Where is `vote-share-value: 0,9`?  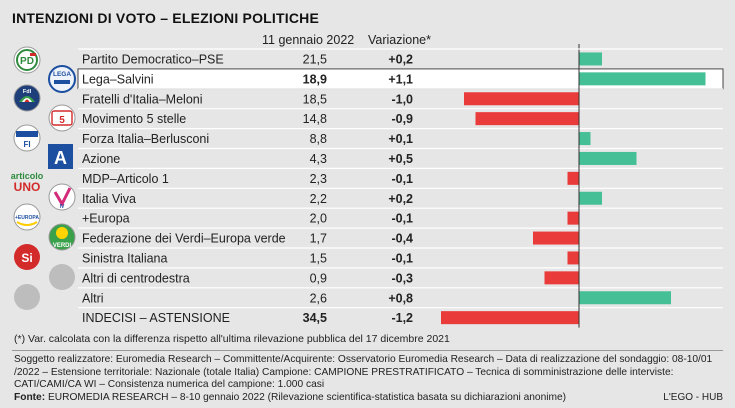
vote-share-value: 0,9 is located at coordinates (318, 278).